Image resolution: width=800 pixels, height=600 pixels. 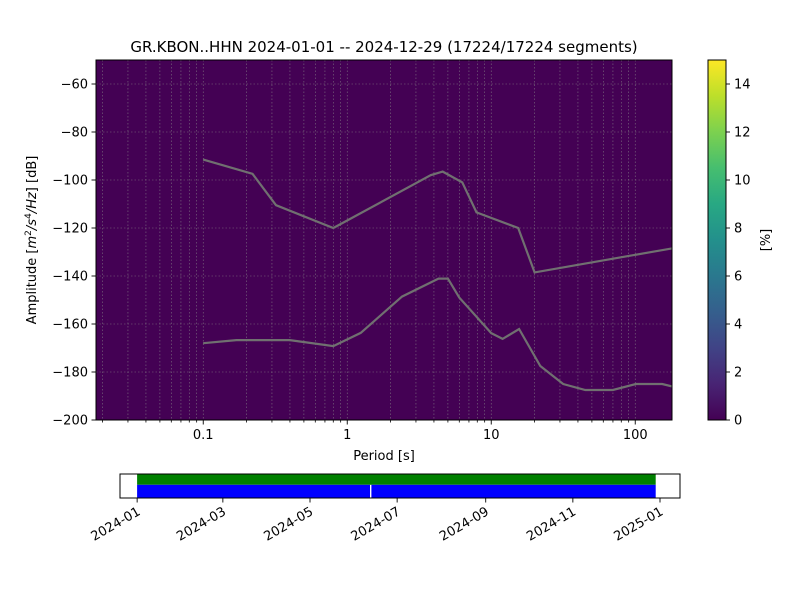 I want to click on colorbar-tick-label: 10, so click(x=742, y=181).